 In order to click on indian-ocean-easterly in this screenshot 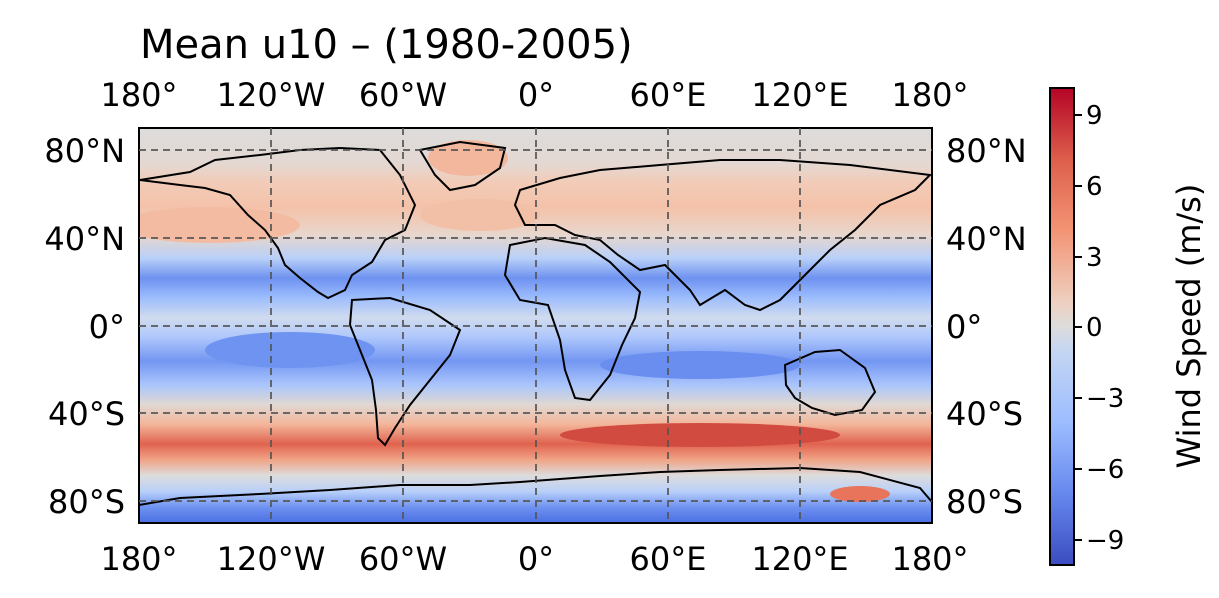, I will do `click(700, 365)`.